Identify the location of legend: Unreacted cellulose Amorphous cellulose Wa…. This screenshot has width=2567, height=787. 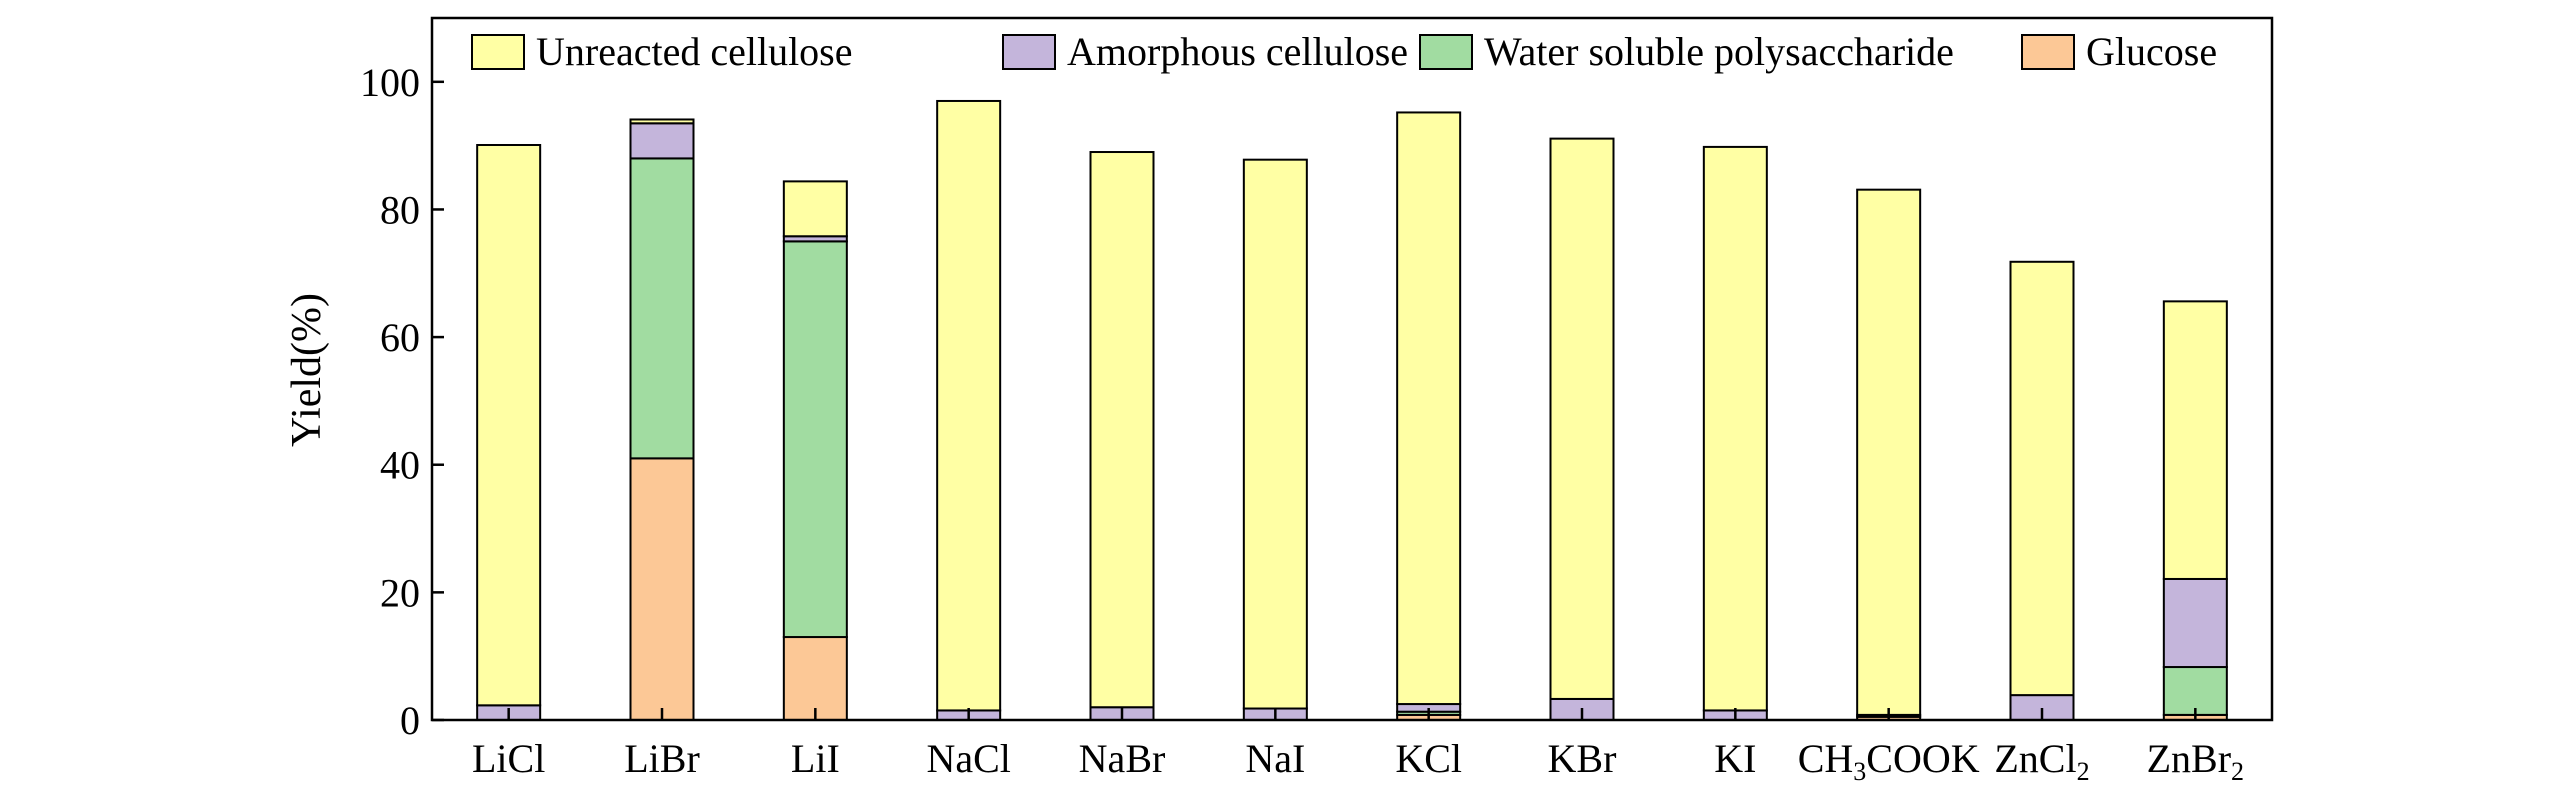
(1344, 51).